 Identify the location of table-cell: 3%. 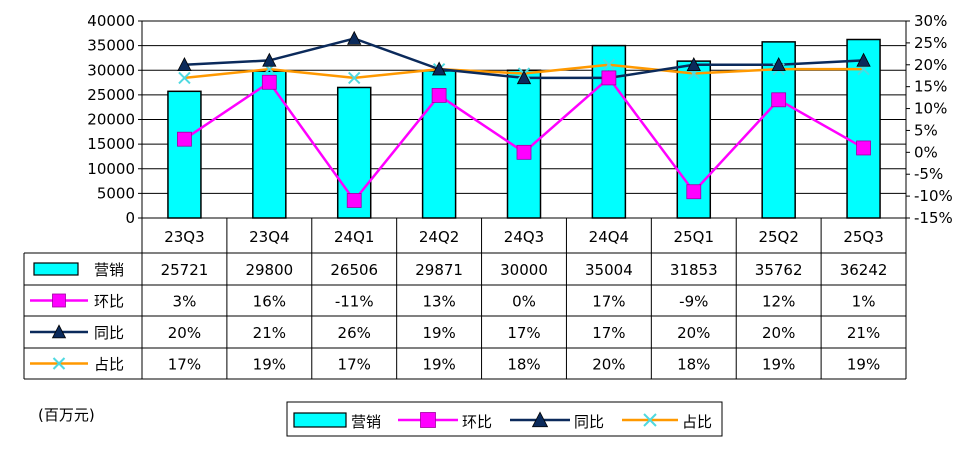
(185, 302).